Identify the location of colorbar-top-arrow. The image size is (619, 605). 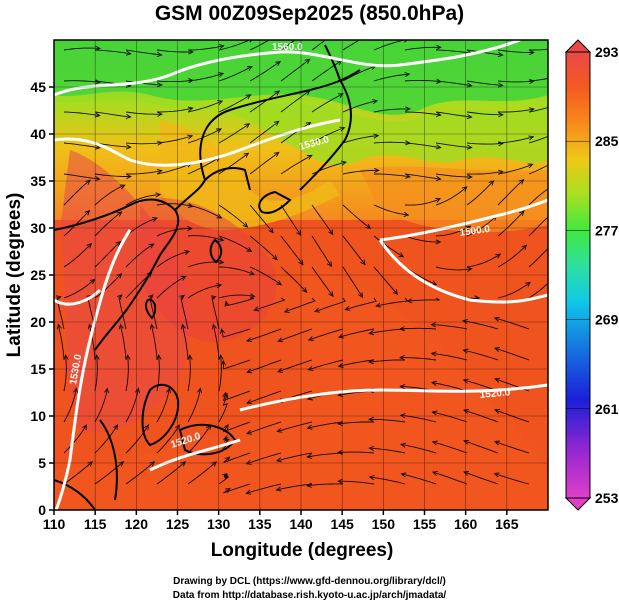
(578, 46).